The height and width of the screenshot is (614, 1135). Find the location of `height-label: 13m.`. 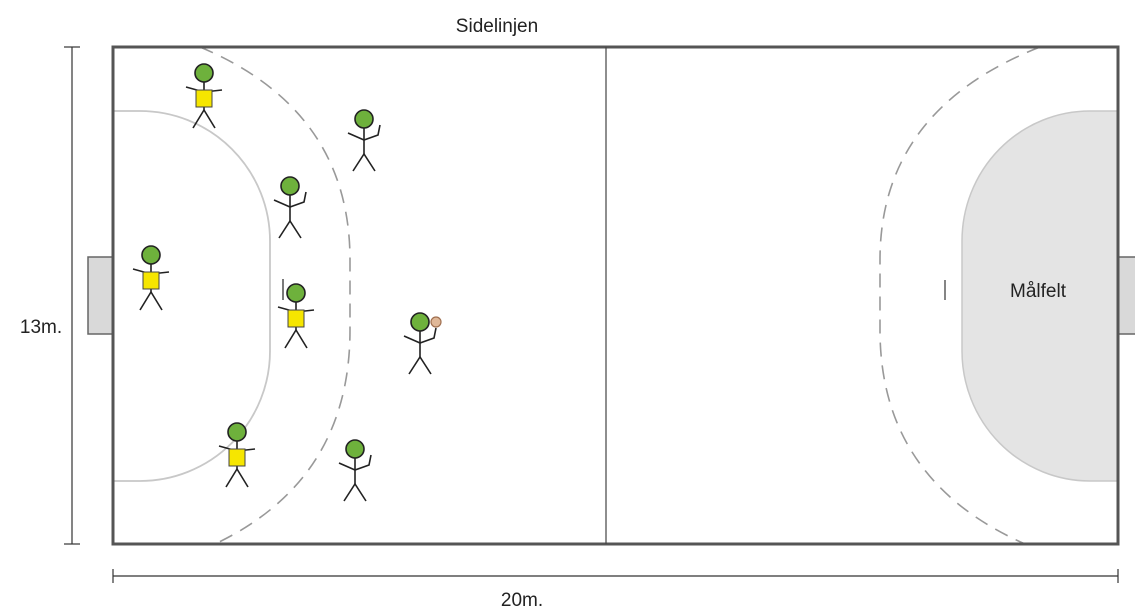

height-label: 13m. is located at coordinates (41, 327).